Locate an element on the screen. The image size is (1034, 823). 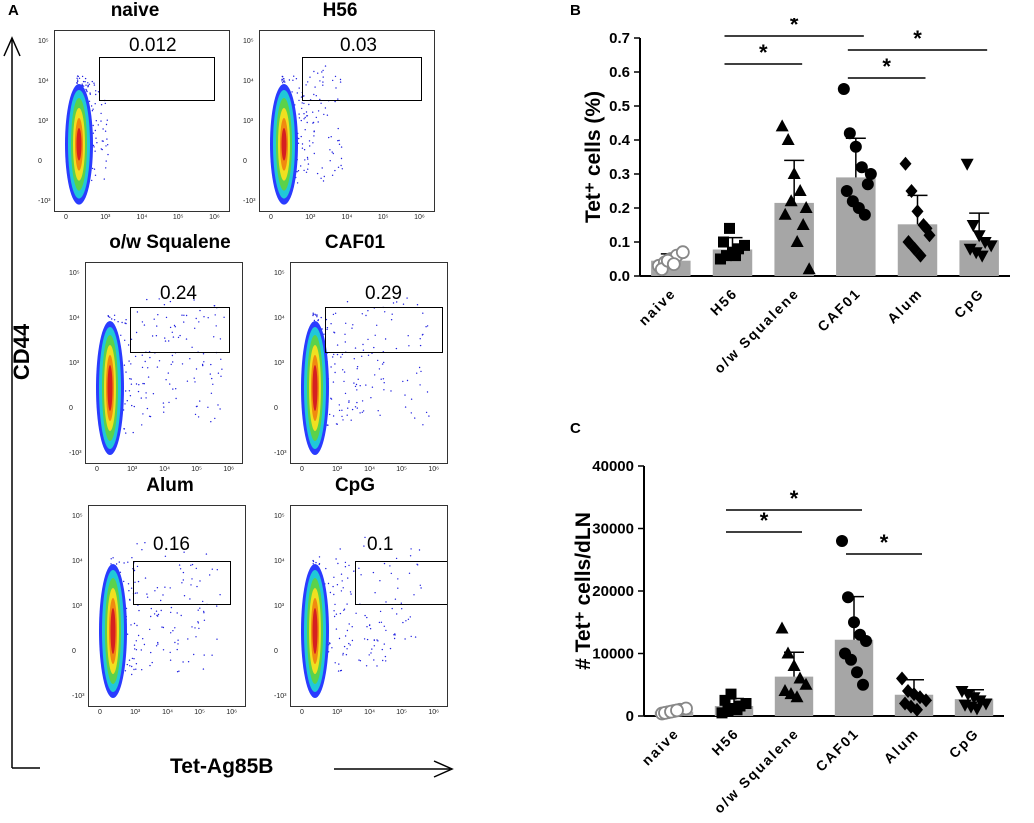
panel-a-y-label: CD44 is located at coordinates (21, 352).